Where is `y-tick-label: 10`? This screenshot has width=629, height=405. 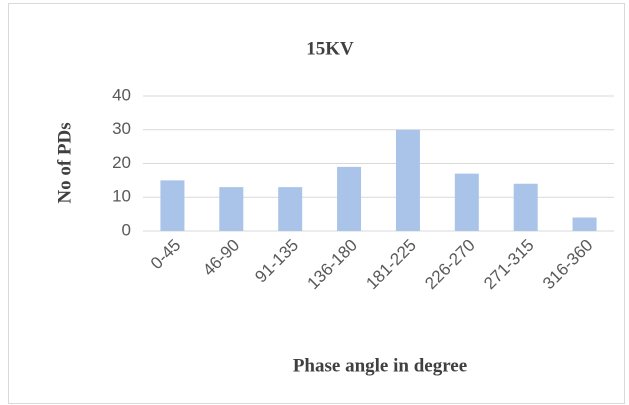 y-tick-label: 10 is located at coordinates (121, 196).